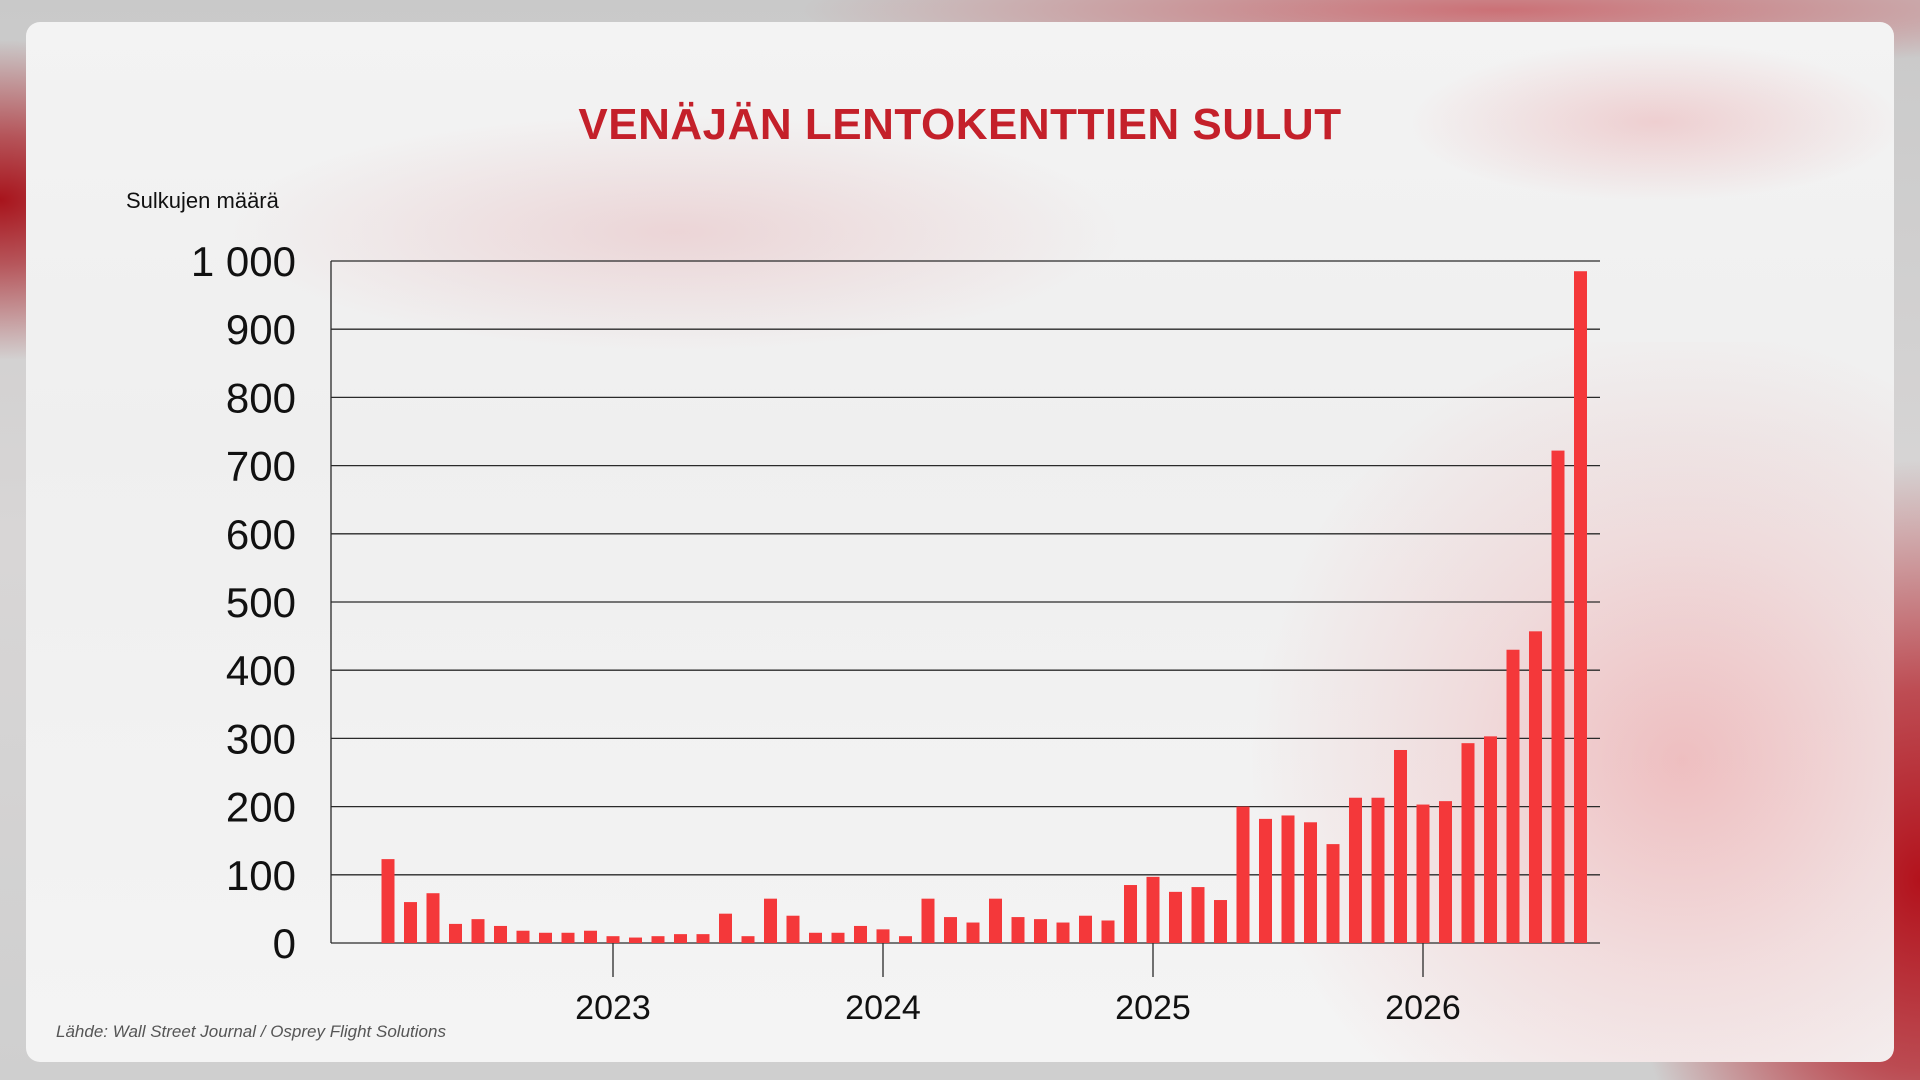  What do you see at coordinates (613, 1008) in the screenshot?
I see `x-tick-label: 2023` at bounding box center [613, 1008].